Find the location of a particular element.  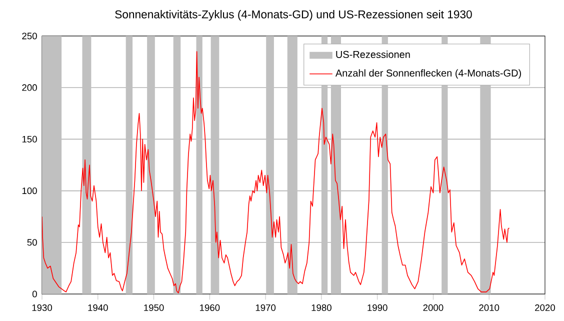

x-tick-label: 1940 is located at coordinates (98, 307).